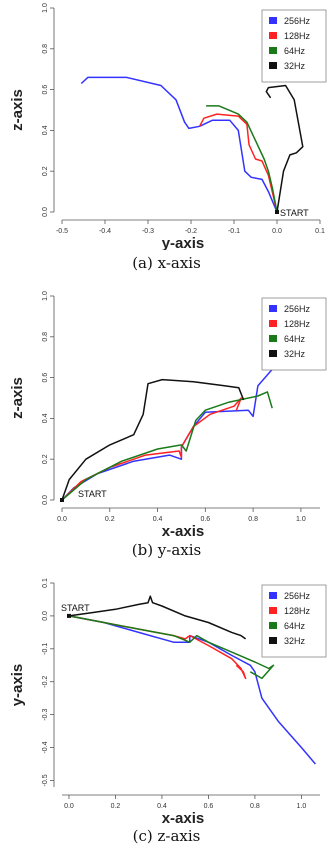 This screenshot has width=333, height=857. Describe the element at coordinates (45, 583) in the screenshot. I see `y-tick-label: 0.1` at that location.